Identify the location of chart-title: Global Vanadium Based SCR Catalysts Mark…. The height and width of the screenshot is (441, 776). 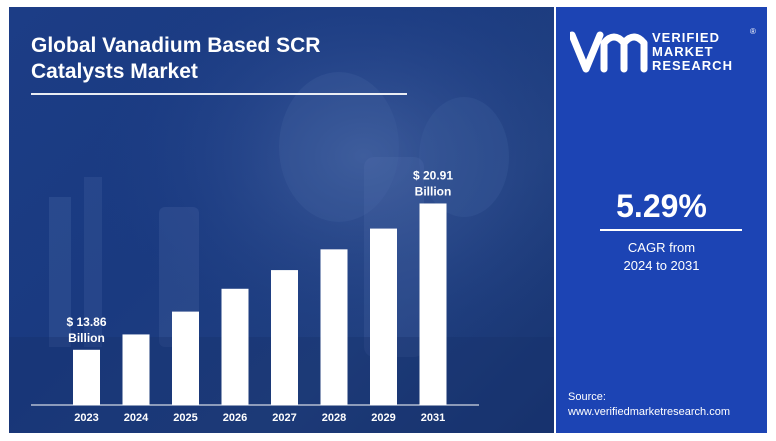
(241, 59).